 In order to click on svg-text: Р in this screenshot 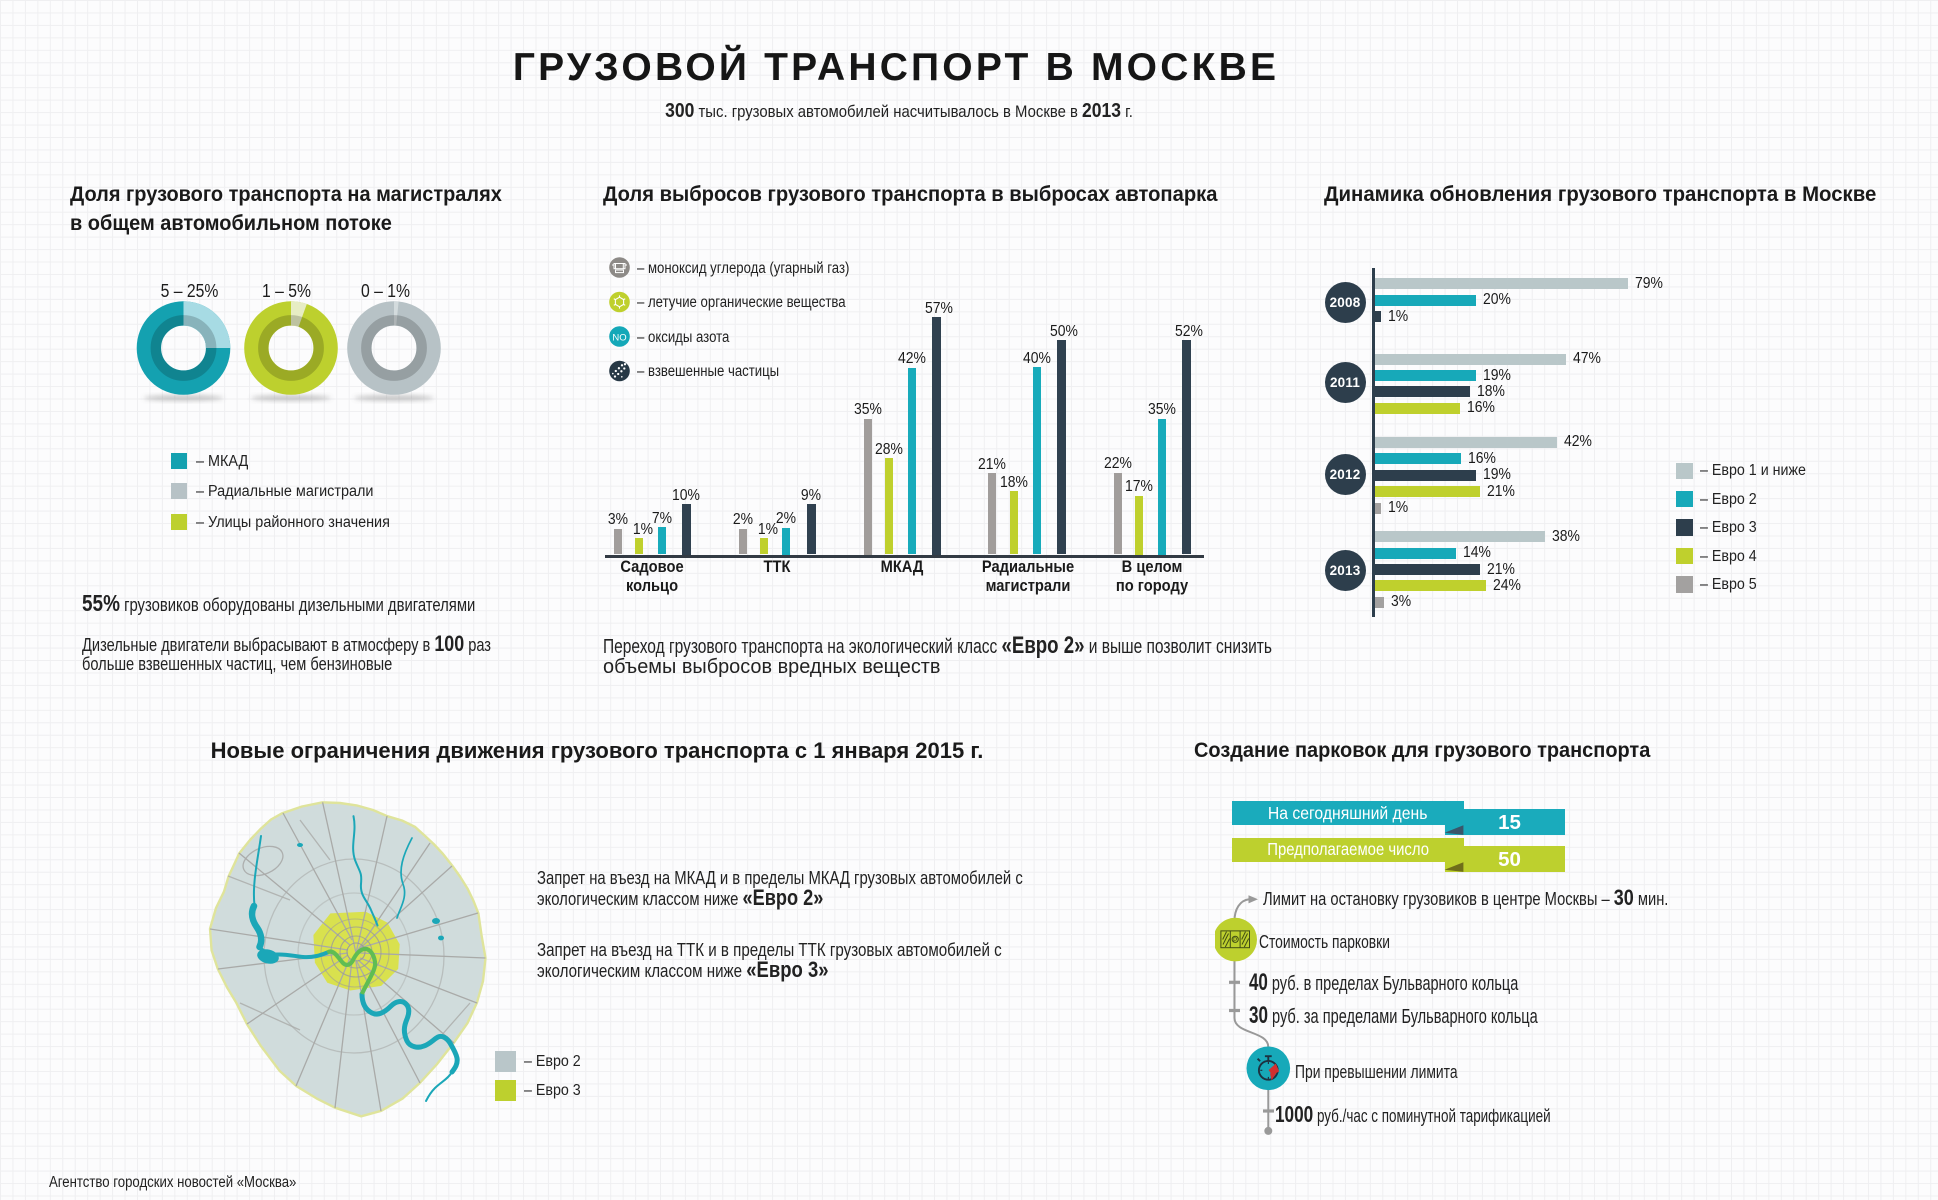, I will do `click(1235, 940)`.